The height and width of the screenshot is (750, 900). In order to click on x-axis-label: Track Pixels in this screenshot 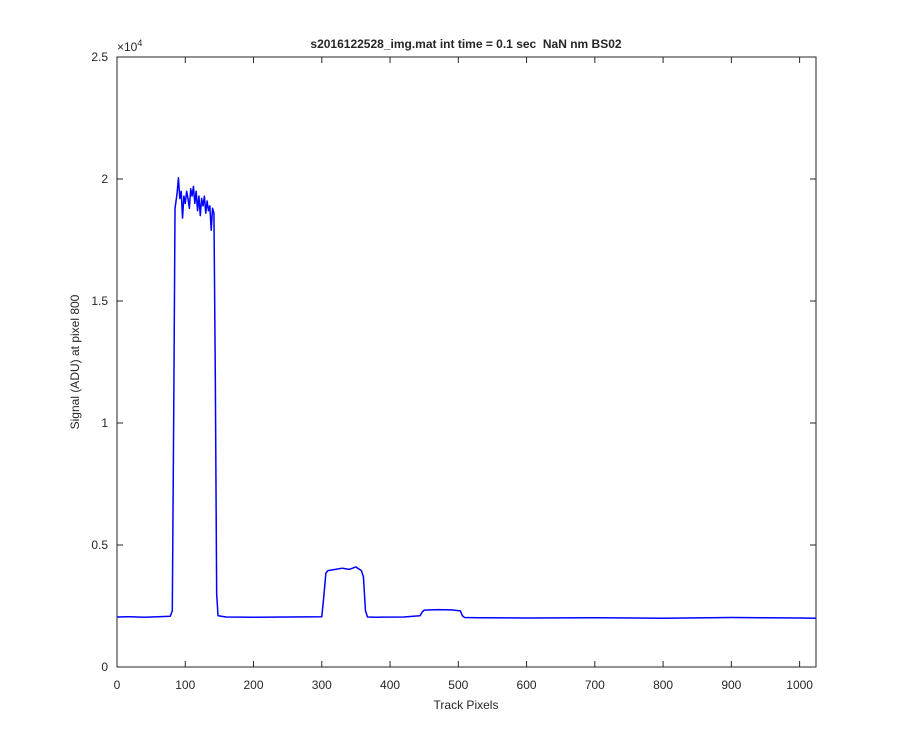, I will do `click(466, 705)`.